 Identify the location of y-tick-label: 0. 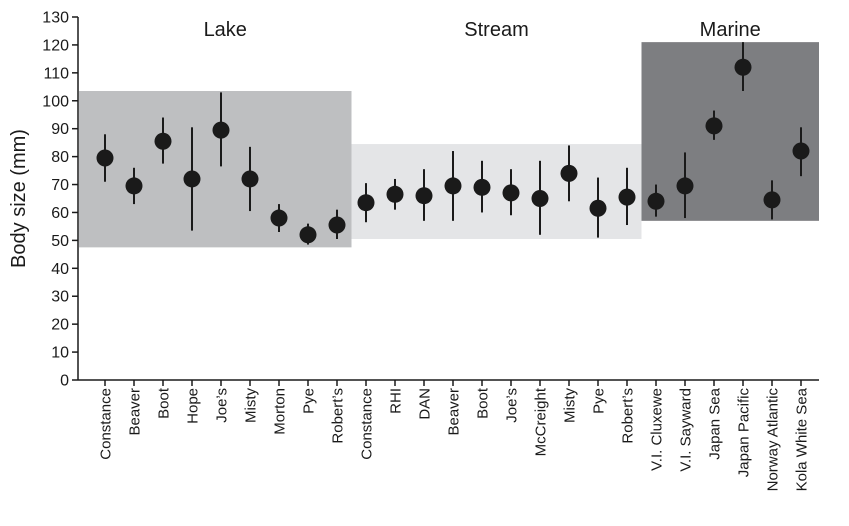
(64, 381).